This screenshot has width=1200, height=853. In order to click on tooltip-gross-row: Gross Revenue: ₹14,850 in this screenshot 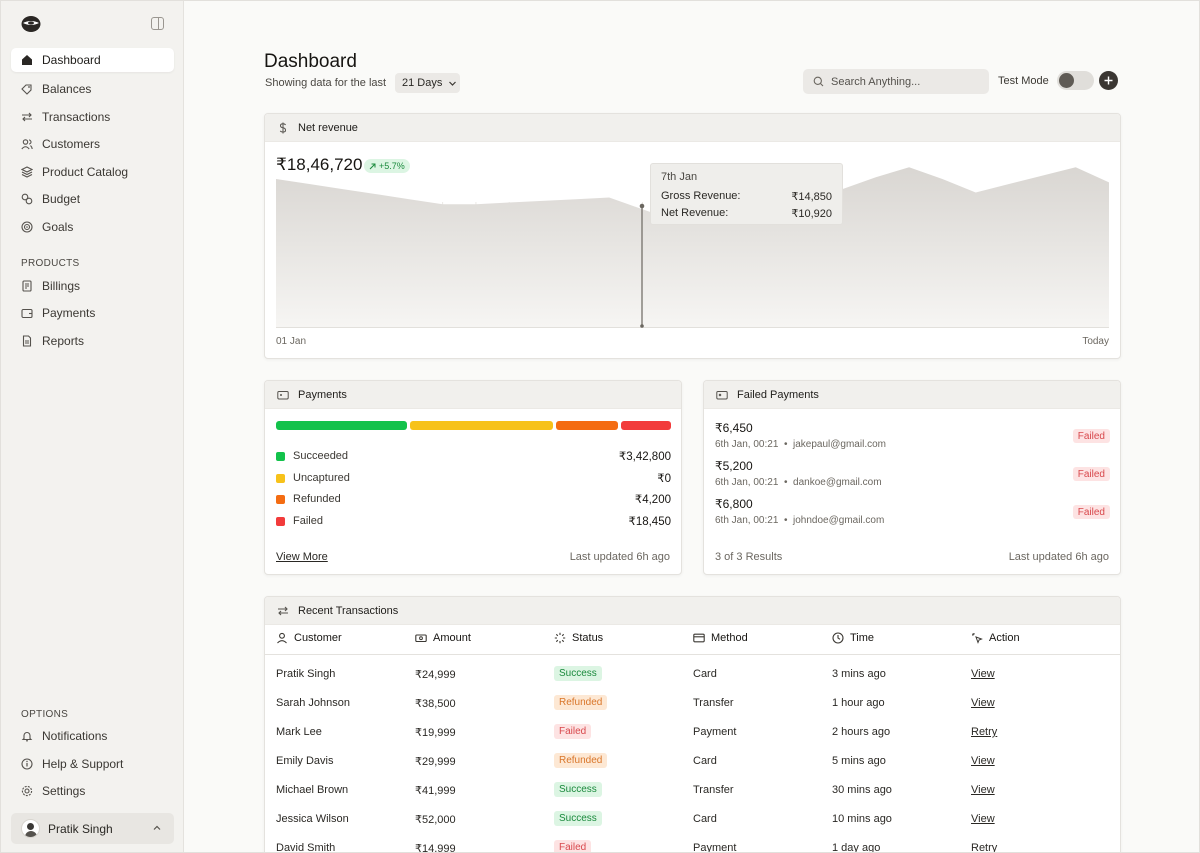, I will do `click(746, 196)`.